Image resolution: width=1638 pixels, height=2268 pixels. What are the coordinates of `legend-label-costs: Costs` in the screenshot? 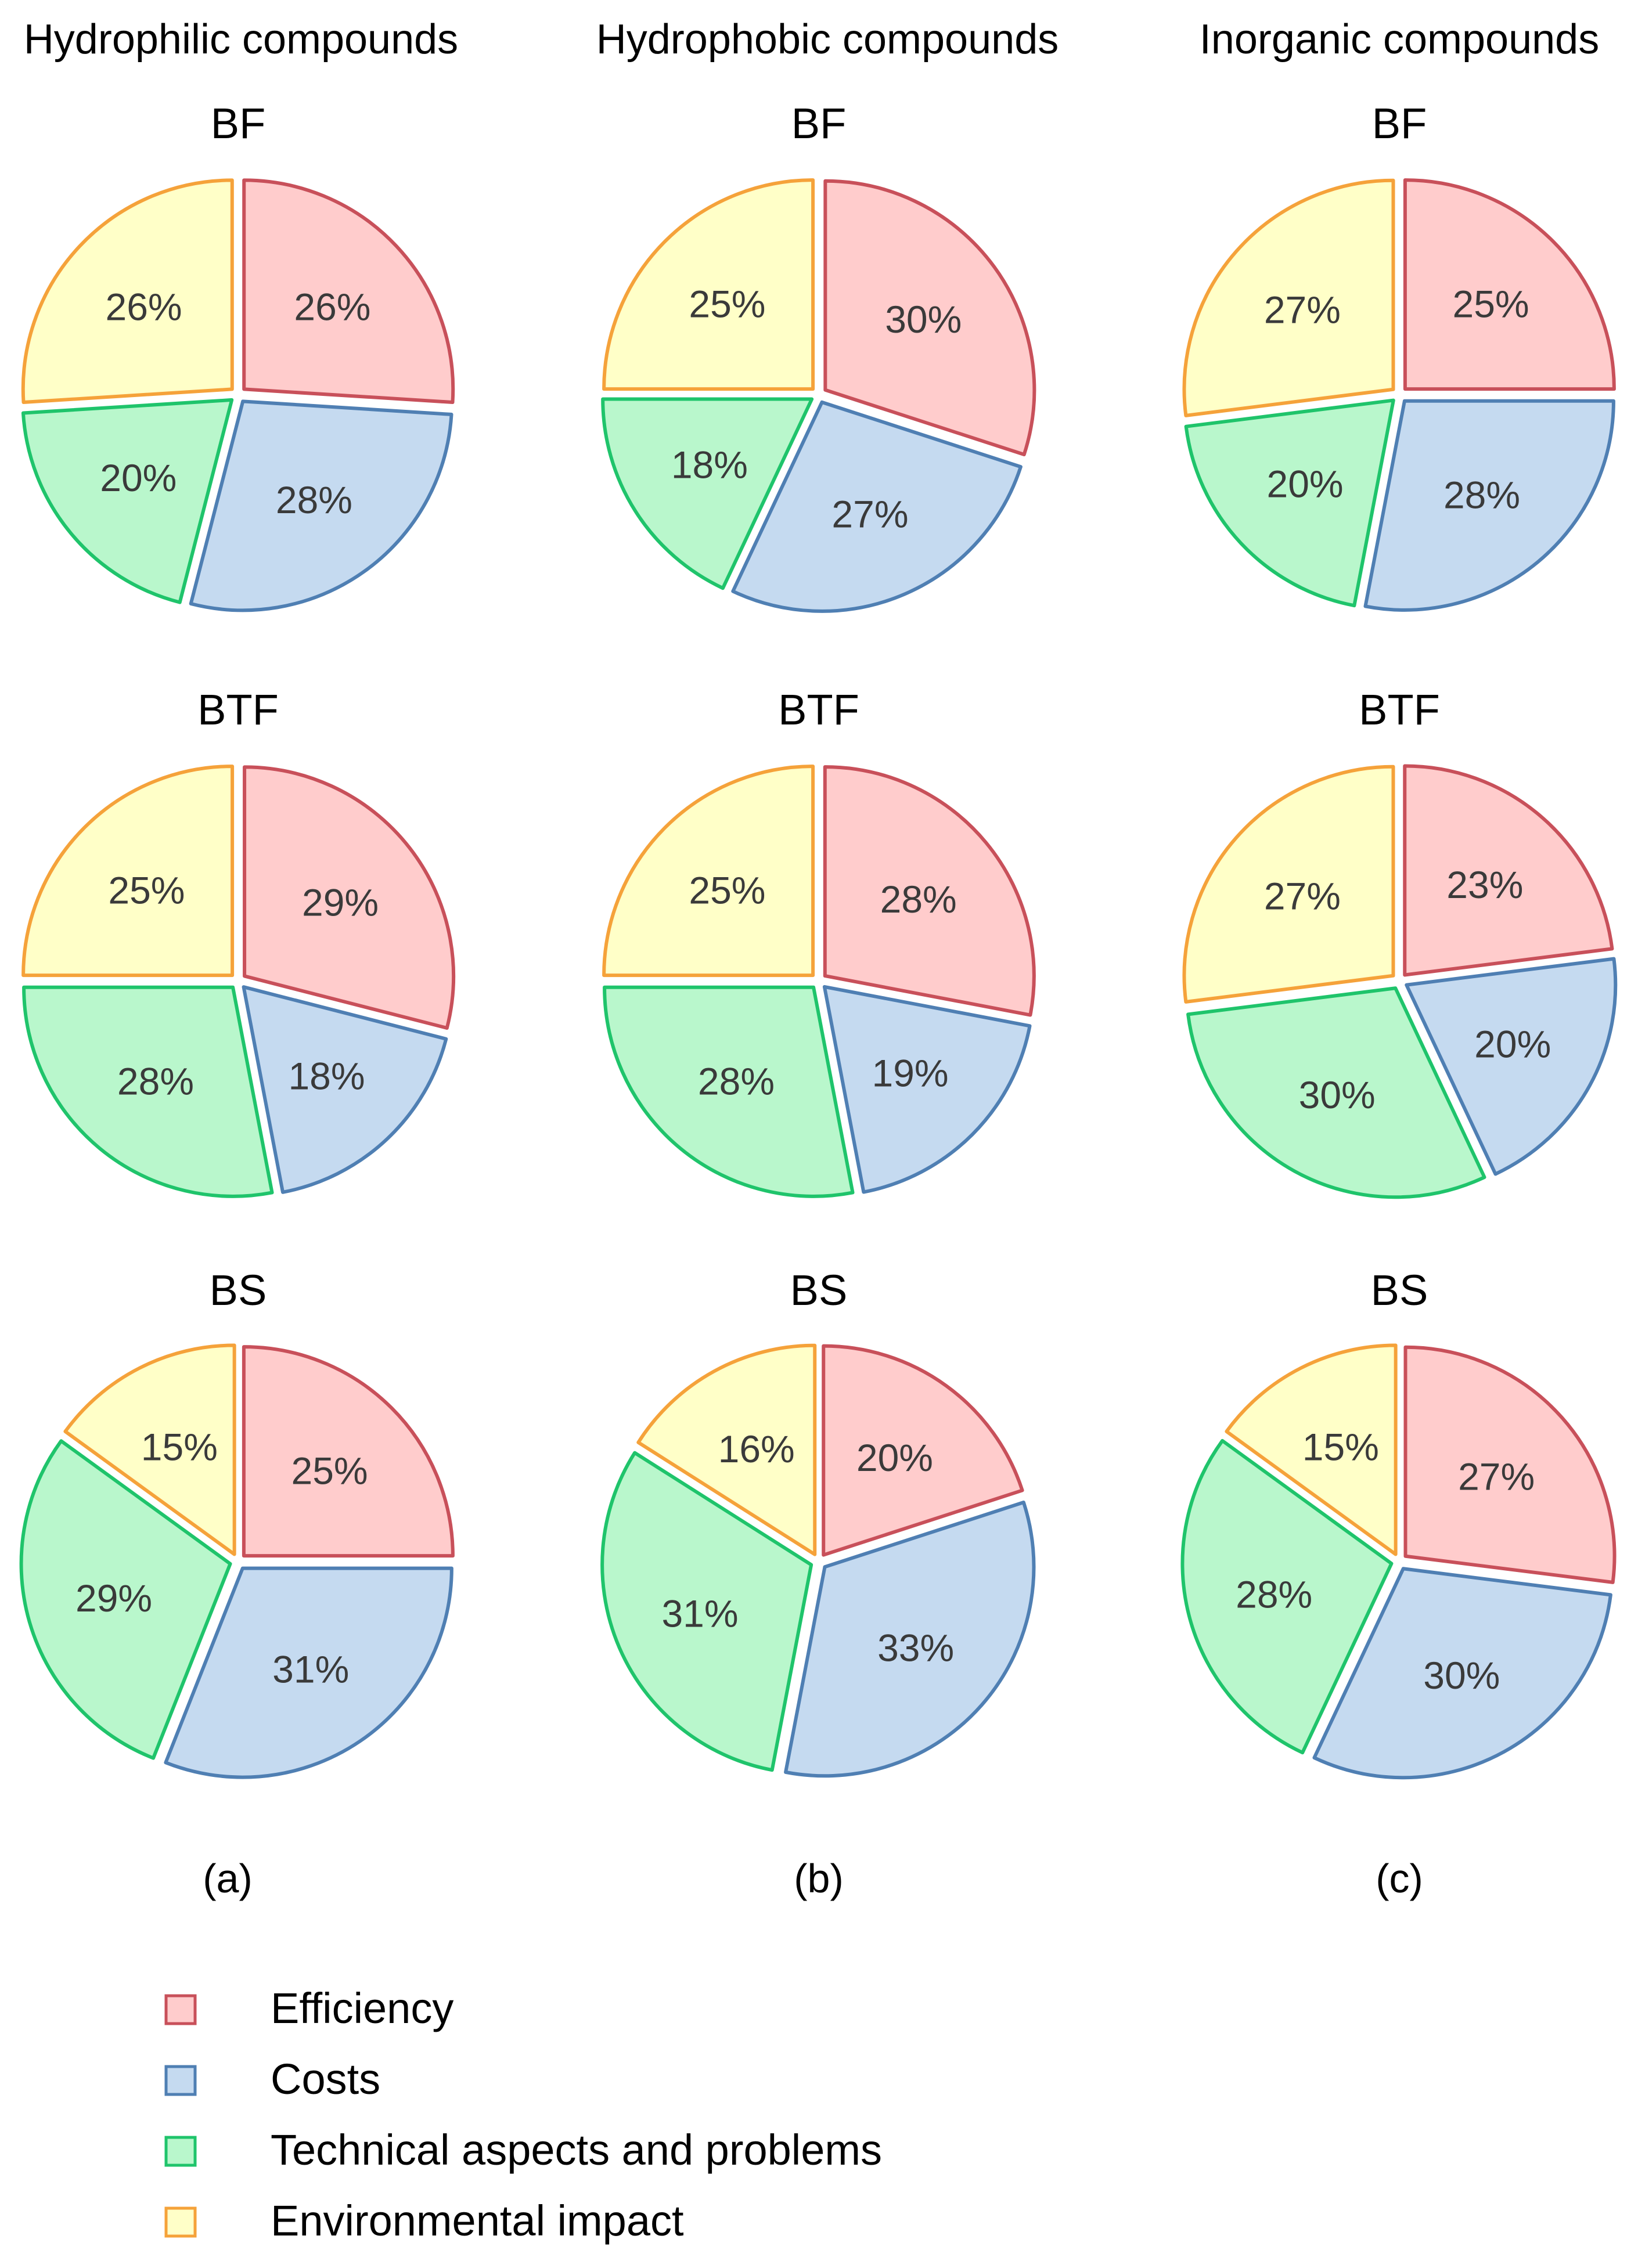 It's located at (326, 2079).